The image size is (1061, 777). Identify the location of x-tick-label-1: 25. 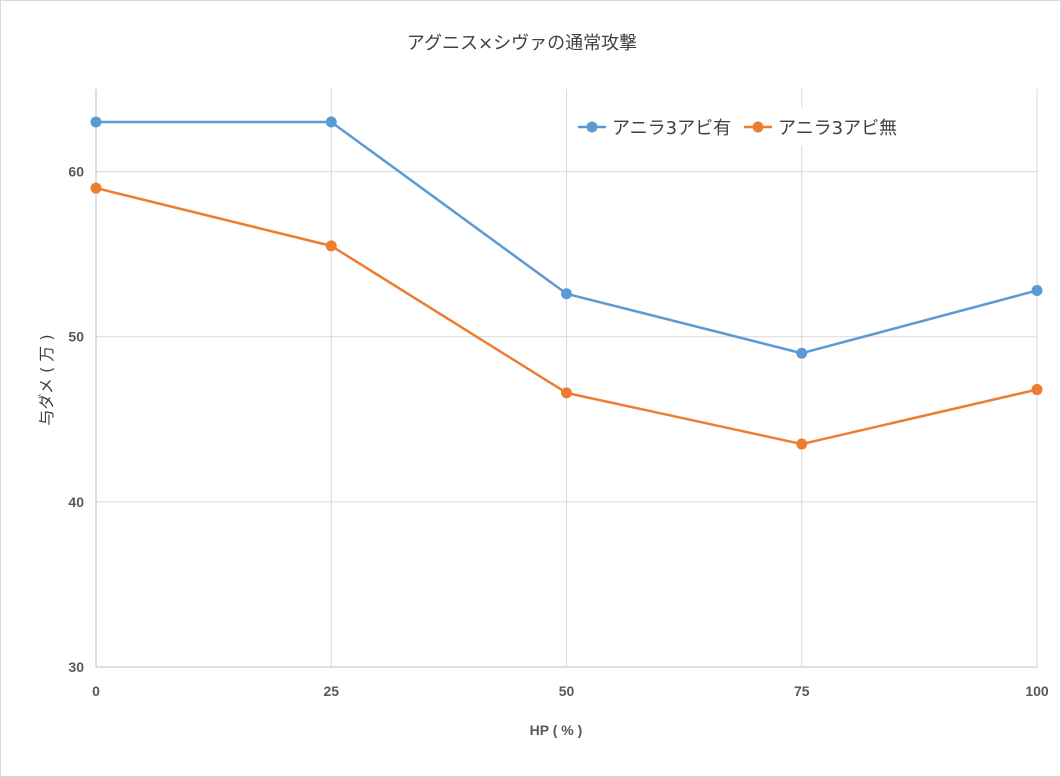
(331, 691).